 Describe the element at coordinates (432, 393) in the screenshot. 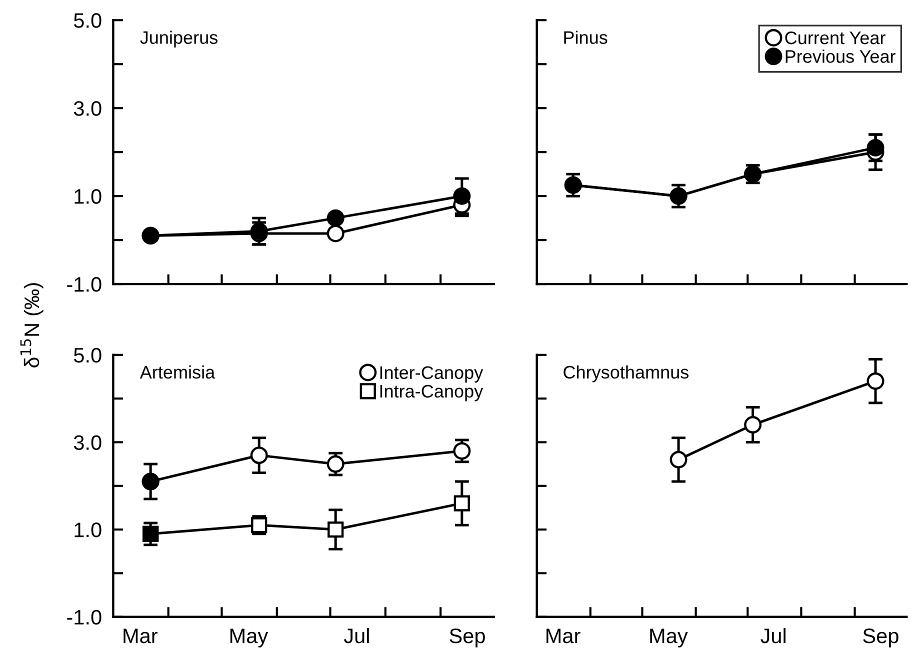

I see `legend-label: Intra-Canopy` at that location.